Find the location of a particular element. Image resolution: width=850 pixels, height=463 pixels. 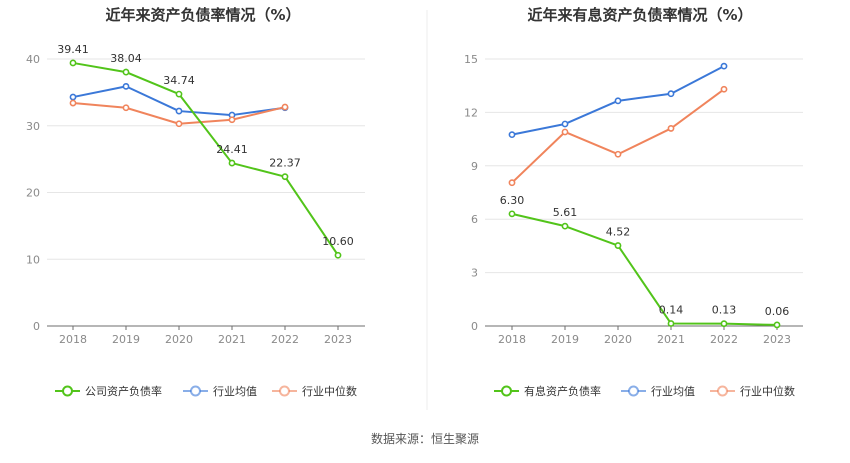

y-tick-label: 10 is located at coordinates (33, 259).